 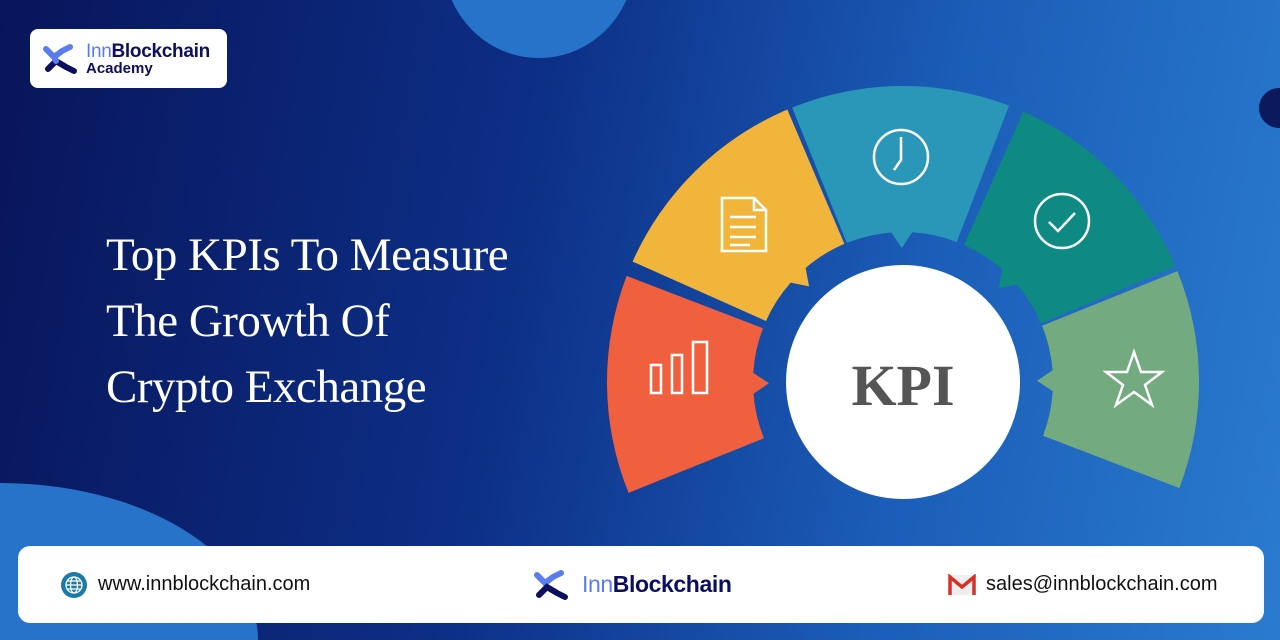 What do you see at coordinates (679, 367) in the screenshot?
I see `bar-chart-icon` at bounding box center [679, 367].